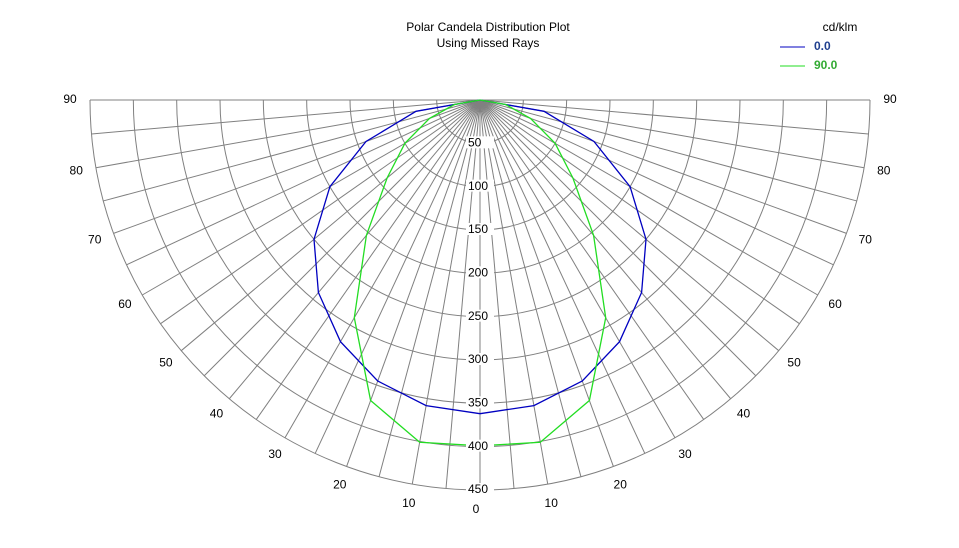 This screenshot has width=959, height=548. I want to click on y-tick-label: 350, so click(478, 403).